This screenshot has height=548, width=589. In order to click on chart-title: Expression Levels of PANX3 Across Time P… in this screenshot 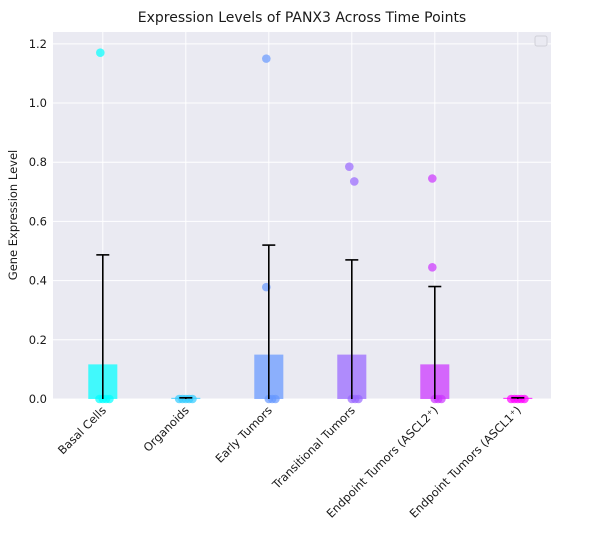, I will do `click(302, 18)`.